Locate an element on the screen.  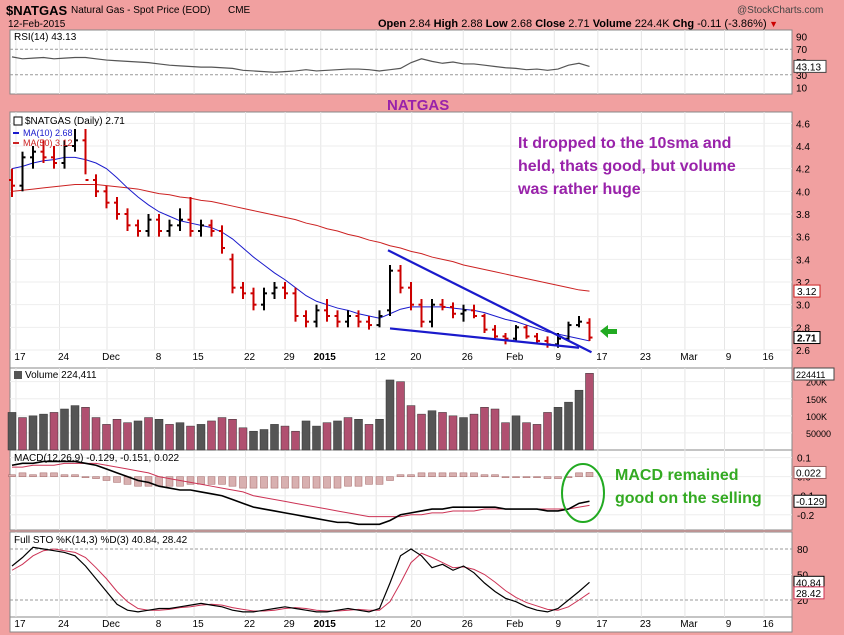
x-tick-label: 22 is located at coordinates (250, 357).